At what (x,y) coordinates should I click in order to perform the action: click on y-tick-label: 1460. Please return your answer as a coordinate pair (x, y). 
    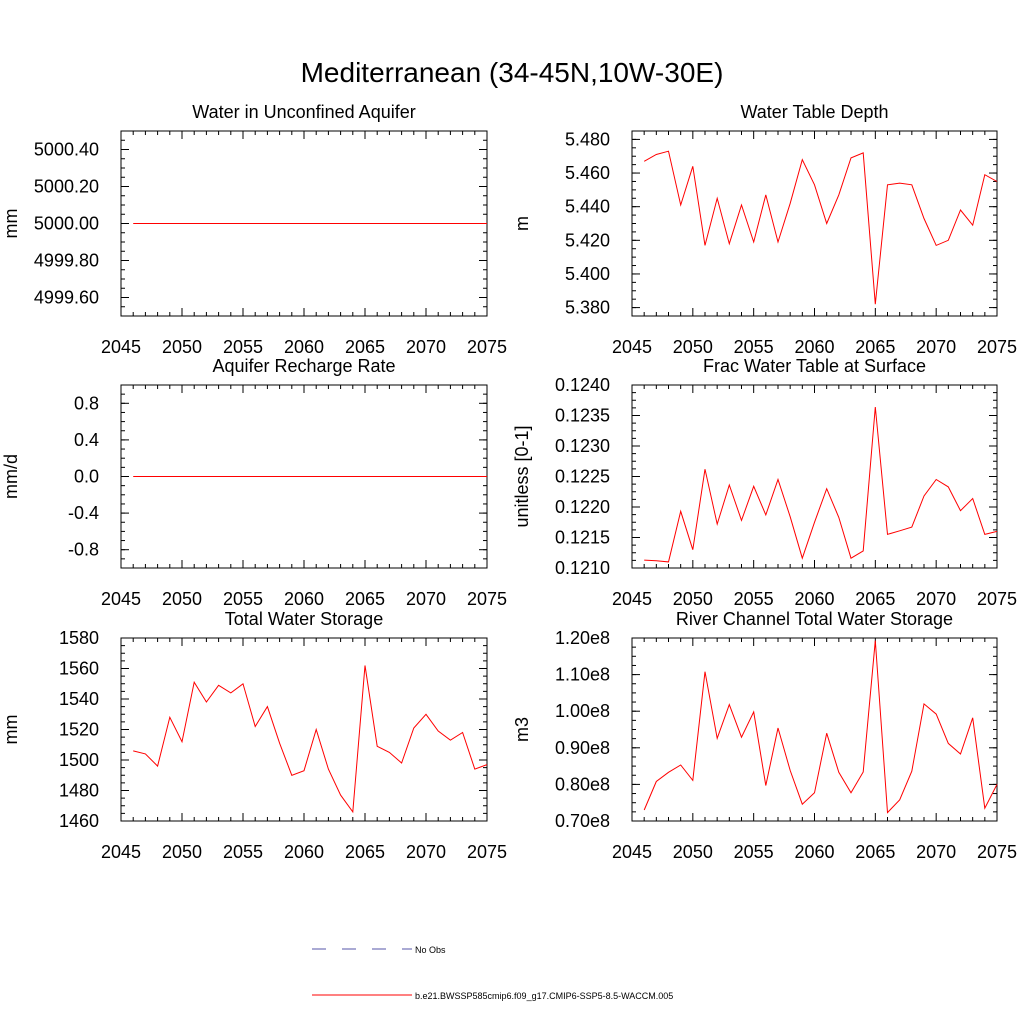
    Looking at the image, I should click on (79, 821).